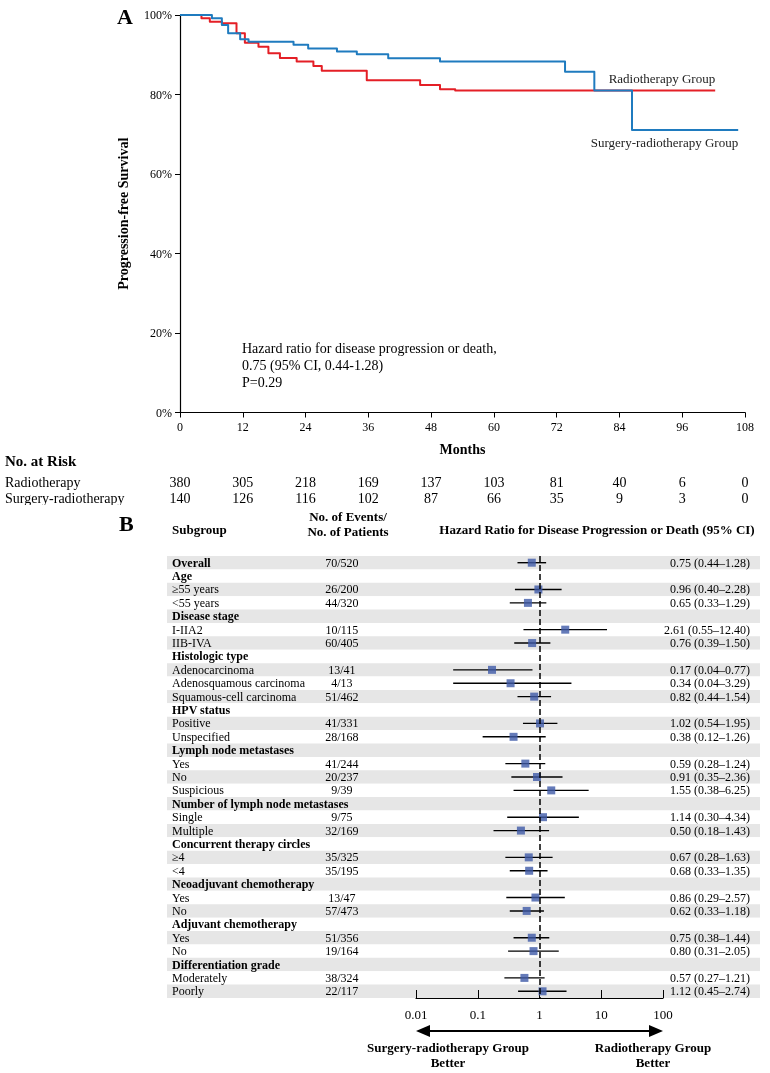 The width and height of the screenshot is (770, 1073). Describe the element at coordinates (342, 602) in the screenshot. I see `text: 44/320` at that location.